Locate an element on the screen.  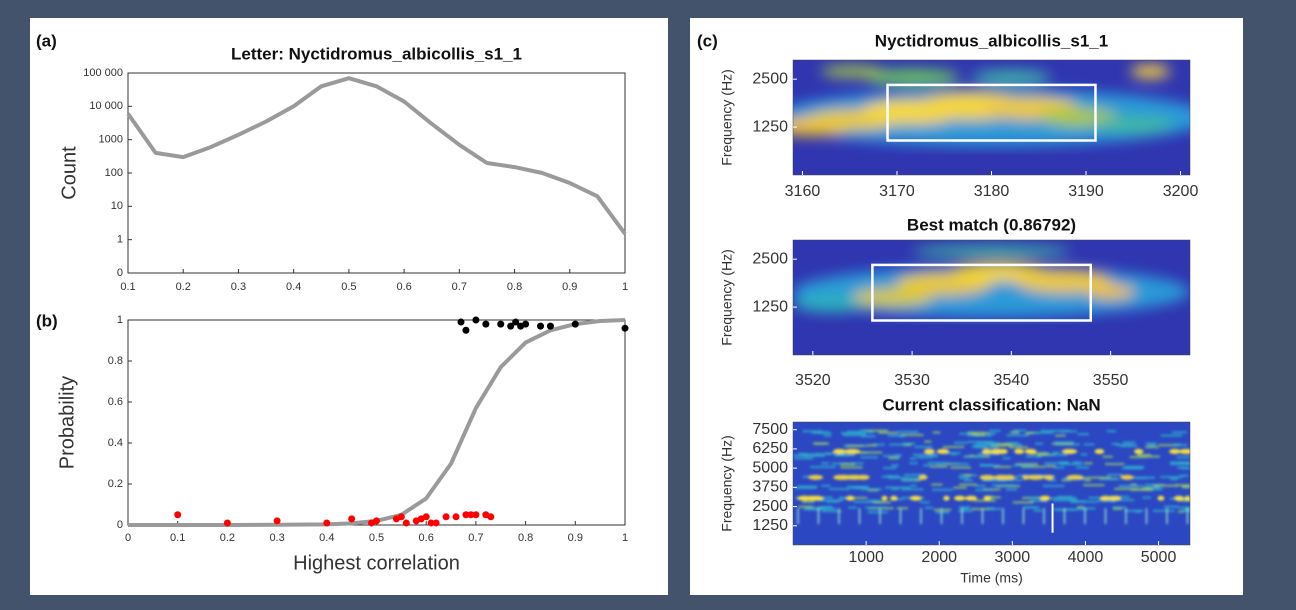
y-tick-label: 1250 is located at coordinates (770, 126).